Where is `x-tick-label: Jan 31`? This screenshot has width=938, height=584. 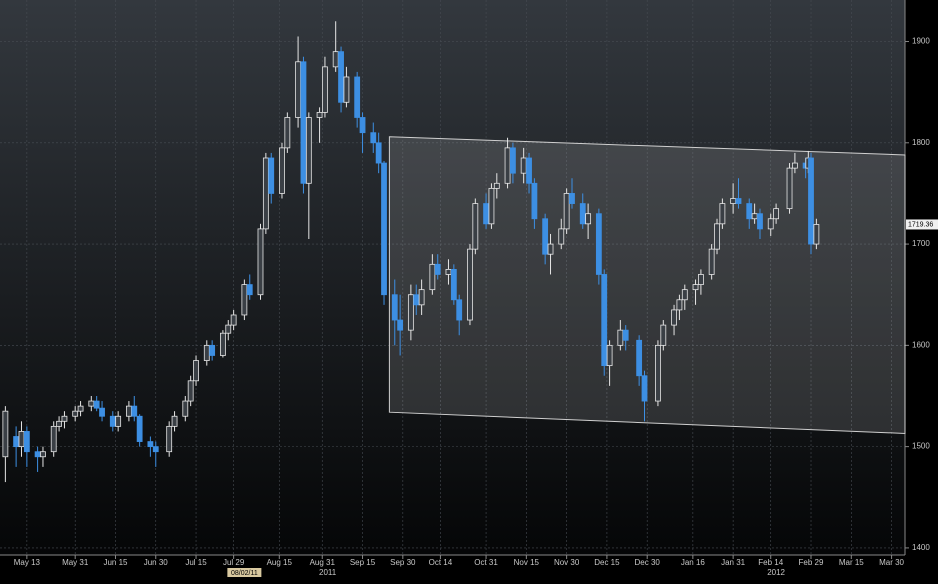
x-tick-label: Jan 31 is located at coordinates (733, 562).